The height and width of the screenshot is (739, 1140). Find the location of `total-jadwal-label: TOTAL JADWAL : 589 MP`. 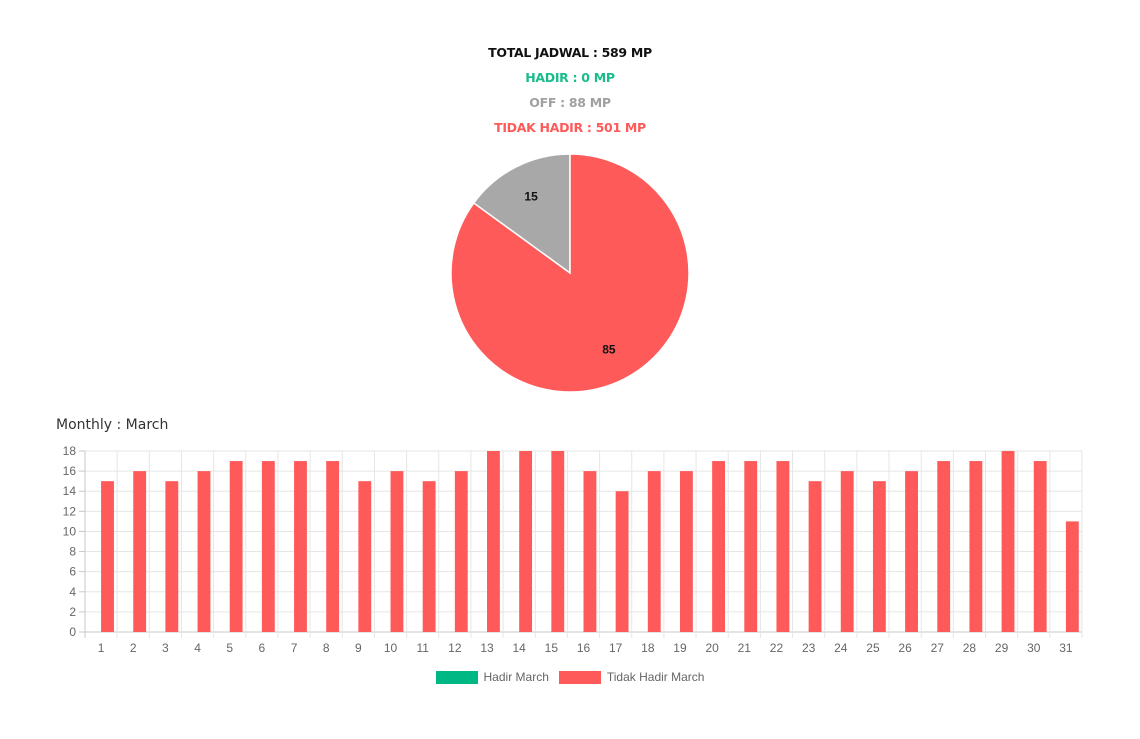

total-jadwal-label: TOTAL JADWAL : 589 MP is located at coordinates (570, 52).